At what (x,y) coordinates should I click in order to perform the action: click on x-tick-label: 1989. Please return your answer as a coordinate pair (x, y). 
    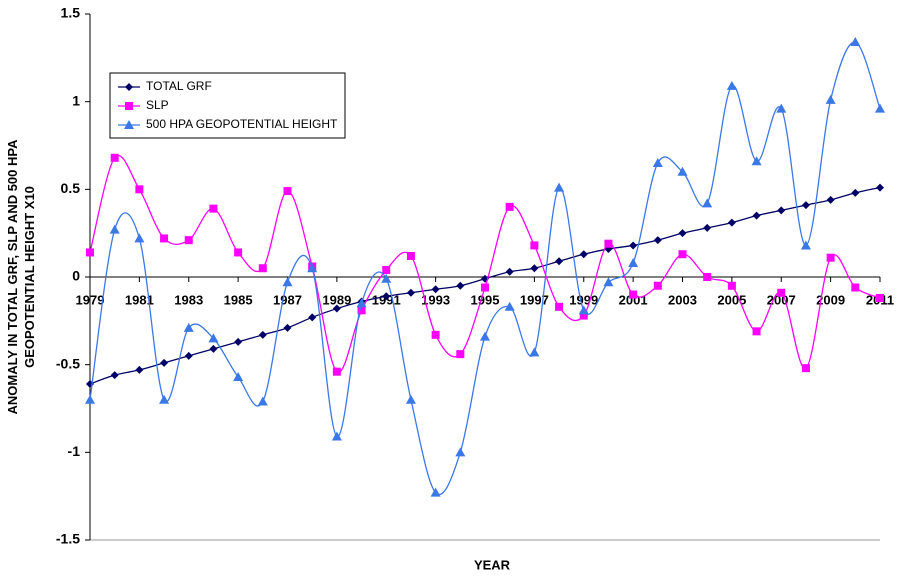
    Looking at the image, I should click on (336, 299).